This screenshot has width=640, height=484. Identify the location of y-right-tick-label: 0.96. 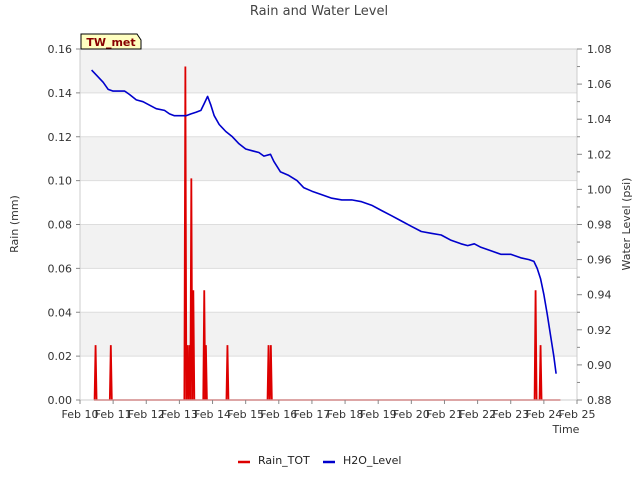
(599, 260).